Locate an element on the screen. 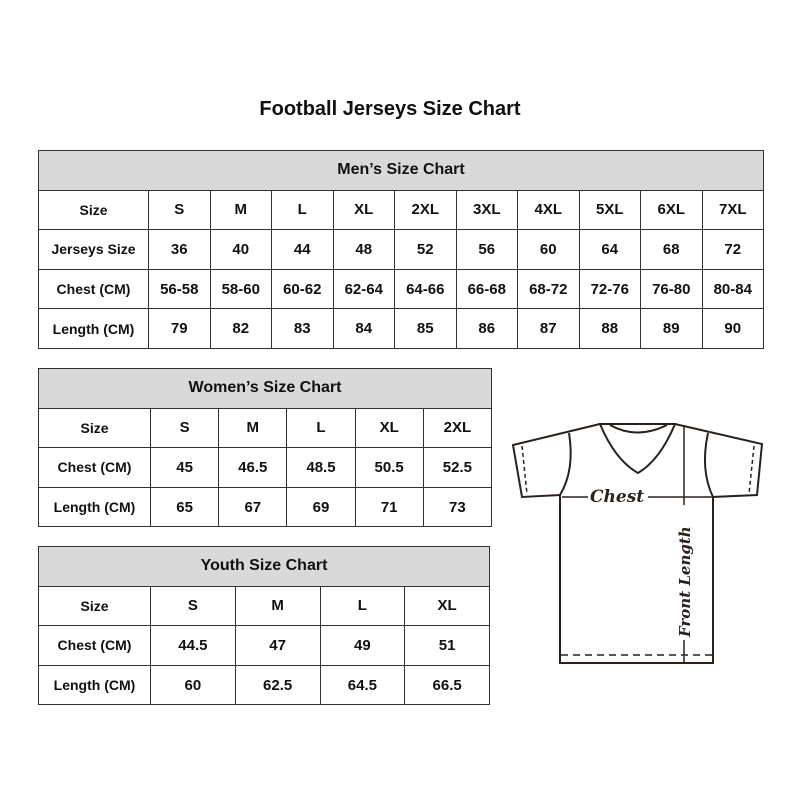 The height and width of the screenshot is (800, 800). table-row: Length (CM) 79 82 83 84 85 86 87 88 89 90 is located at coordinates (401, 328).